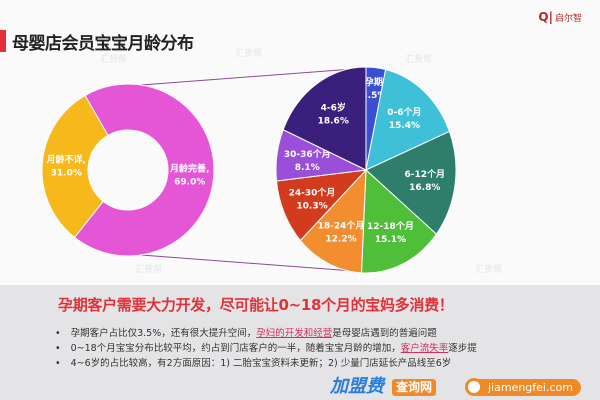 The width and height of the screenshot is (600, 400). I want to click on logo: Q| 启尔智, so click(560, 17).